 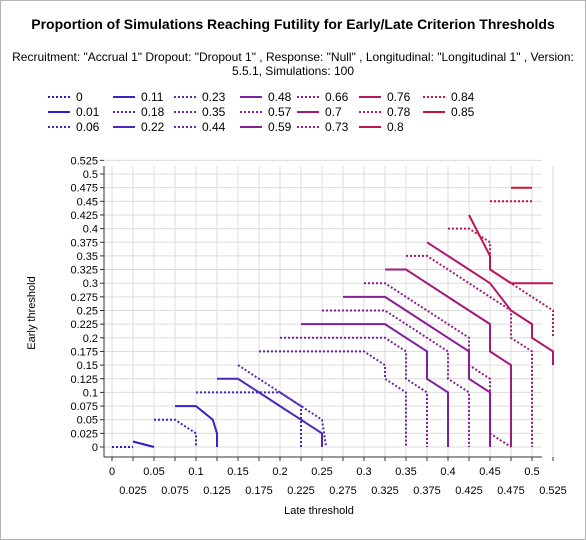 What do you see at coordinates (399, 112) in the screenshot?
I see `legend-label: 0.78` at bounding box center [399, 112].